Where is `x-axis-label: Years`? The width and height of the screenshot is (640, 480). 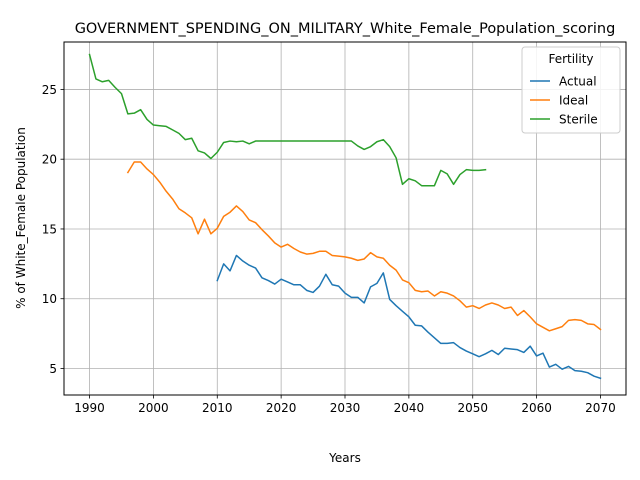 x-axis-label: Years is located at coordinates (344, 458).